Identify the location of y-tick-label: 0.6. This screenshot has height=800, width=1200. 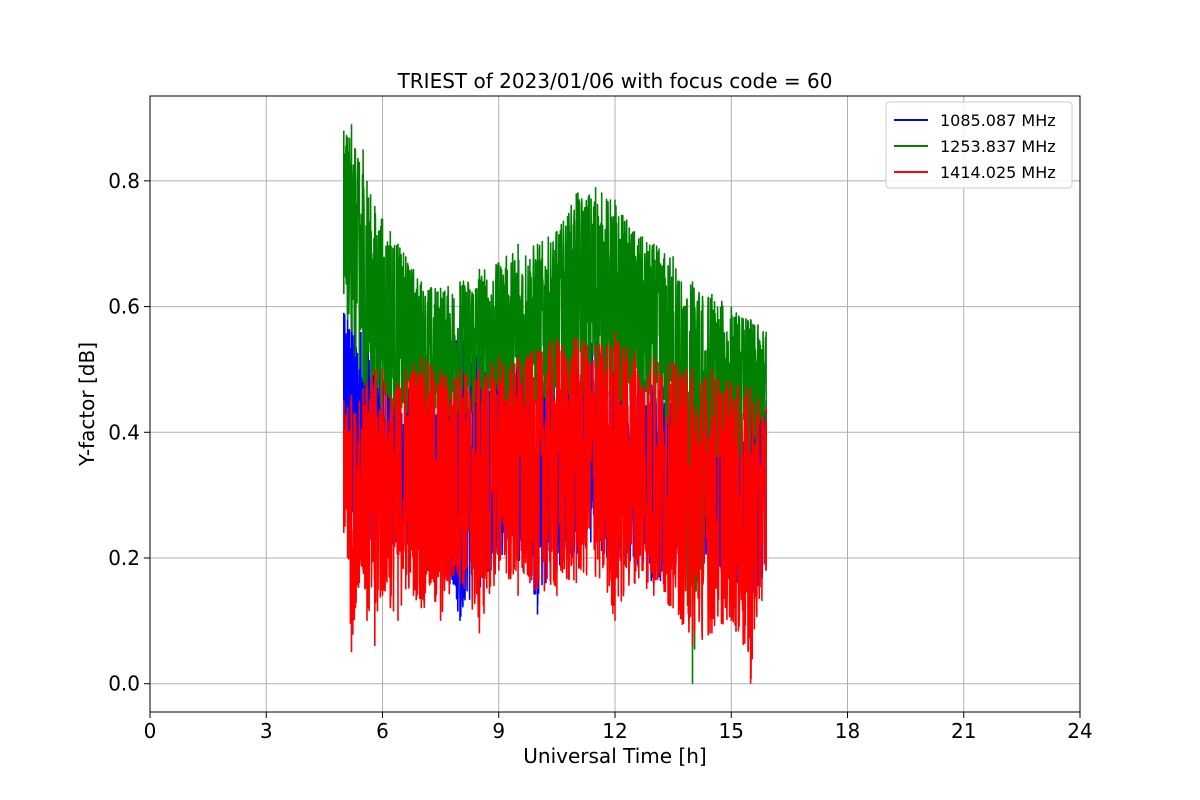
(124, 307).